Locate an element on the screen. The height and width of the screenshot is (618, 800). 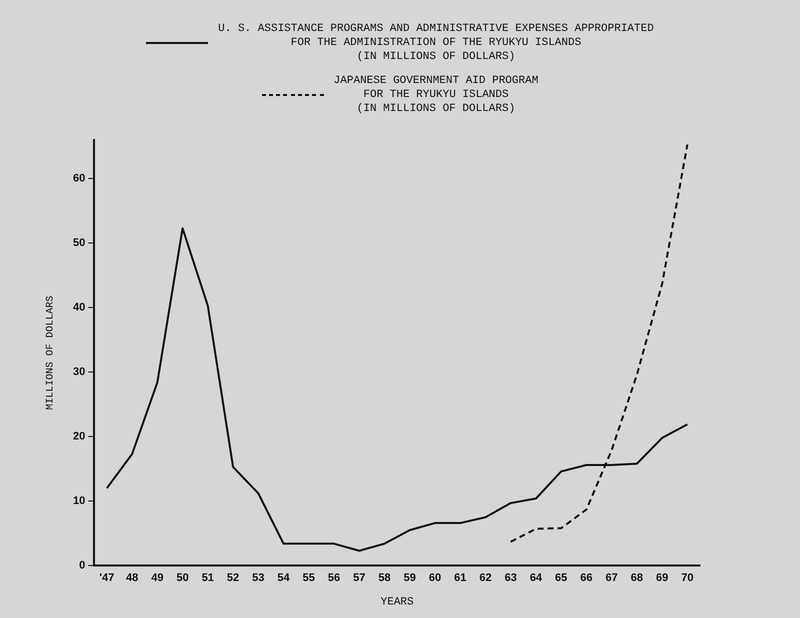
y-tick-label: 40 is located at coordinates (79, 308).